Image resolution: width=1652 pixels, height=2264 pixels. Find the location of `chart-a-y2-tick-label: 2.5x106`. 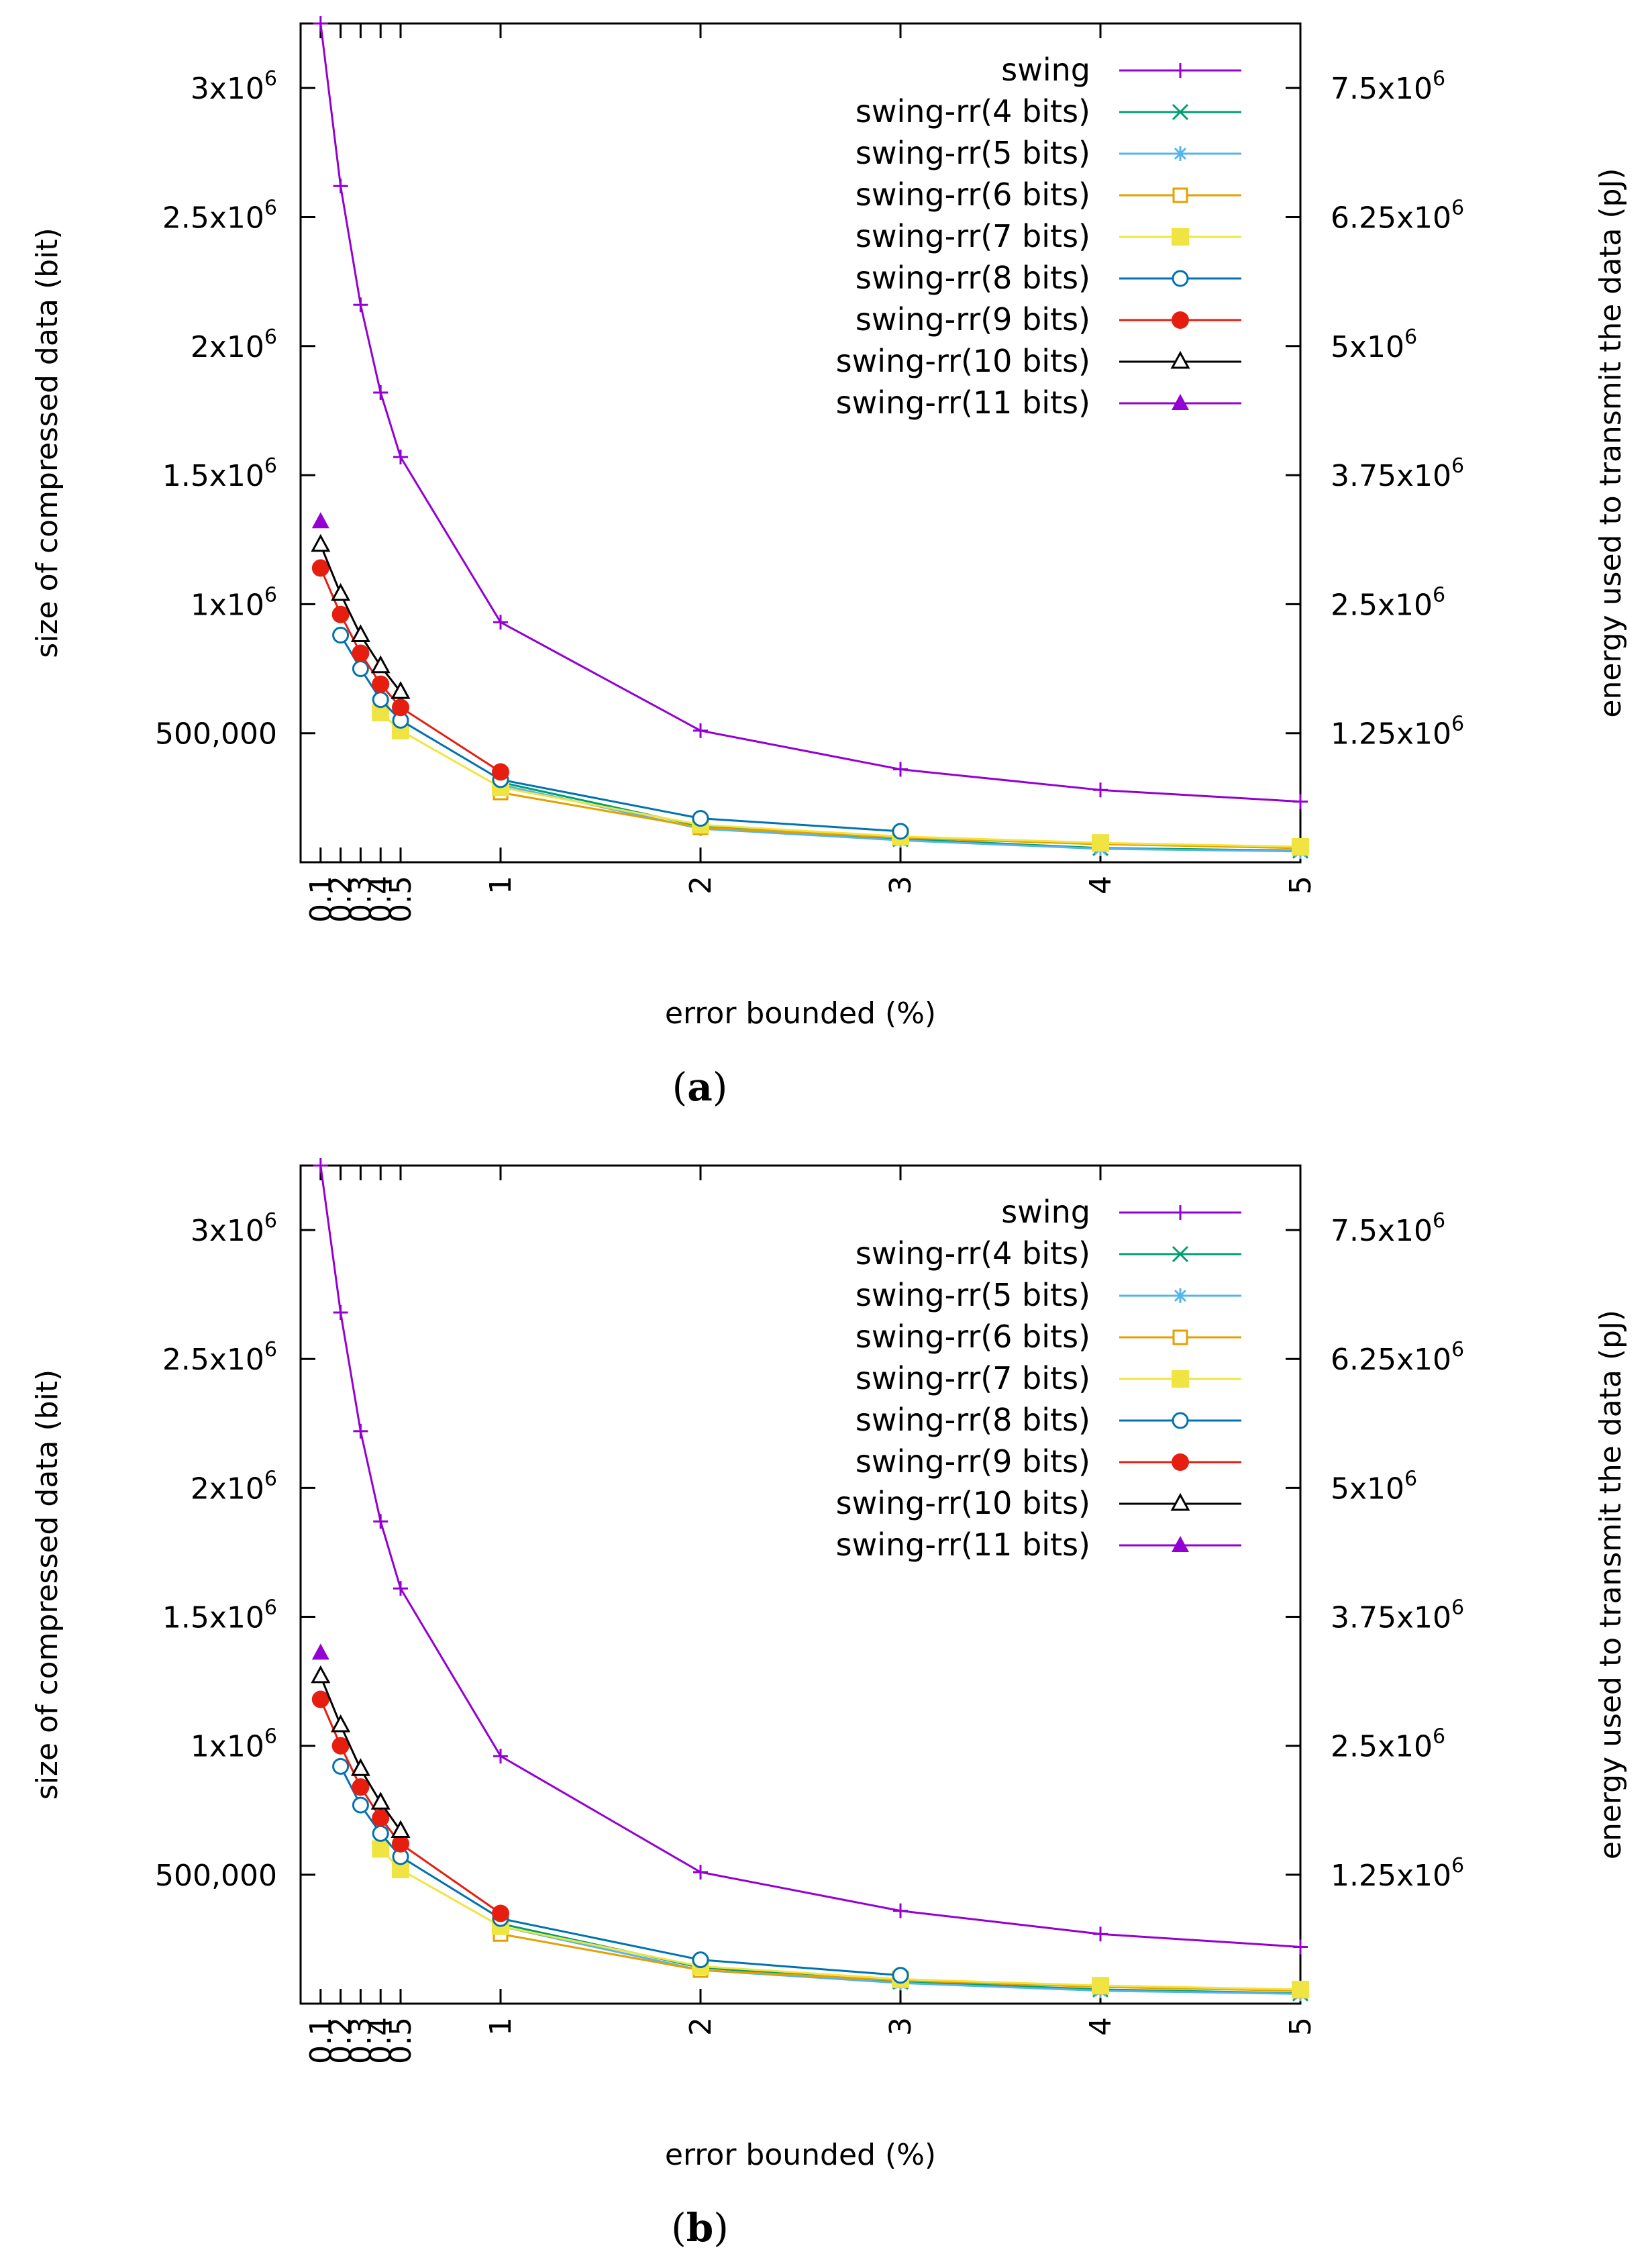

chart-a-y2-tick-label: 2.5x106 is located at coordinates (1388, 602).